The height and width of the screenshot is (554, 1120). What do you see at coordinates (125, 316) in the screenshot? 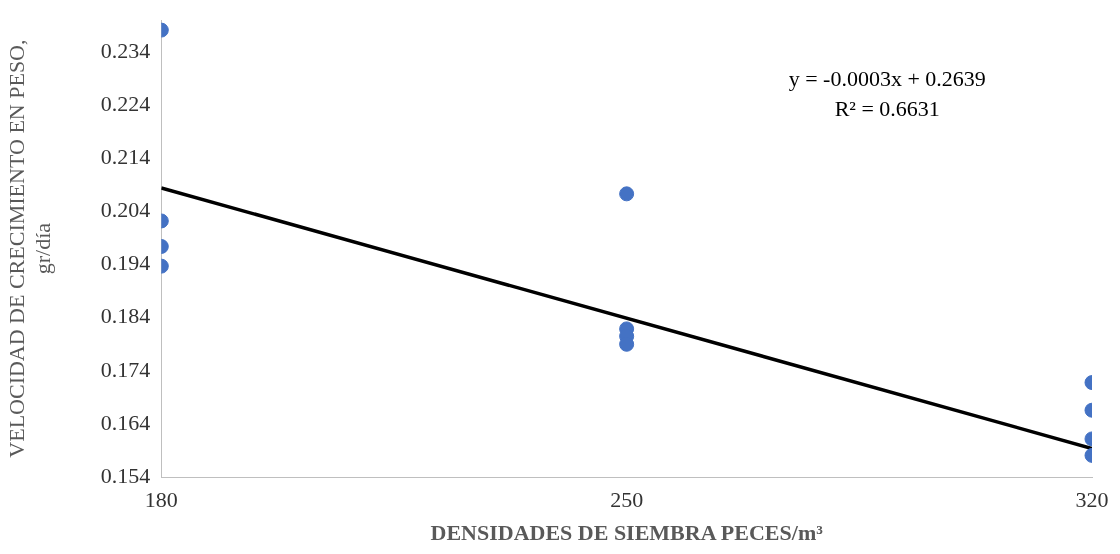
I see `y-tick-label: 0.184` at bounding box center [125, 316].